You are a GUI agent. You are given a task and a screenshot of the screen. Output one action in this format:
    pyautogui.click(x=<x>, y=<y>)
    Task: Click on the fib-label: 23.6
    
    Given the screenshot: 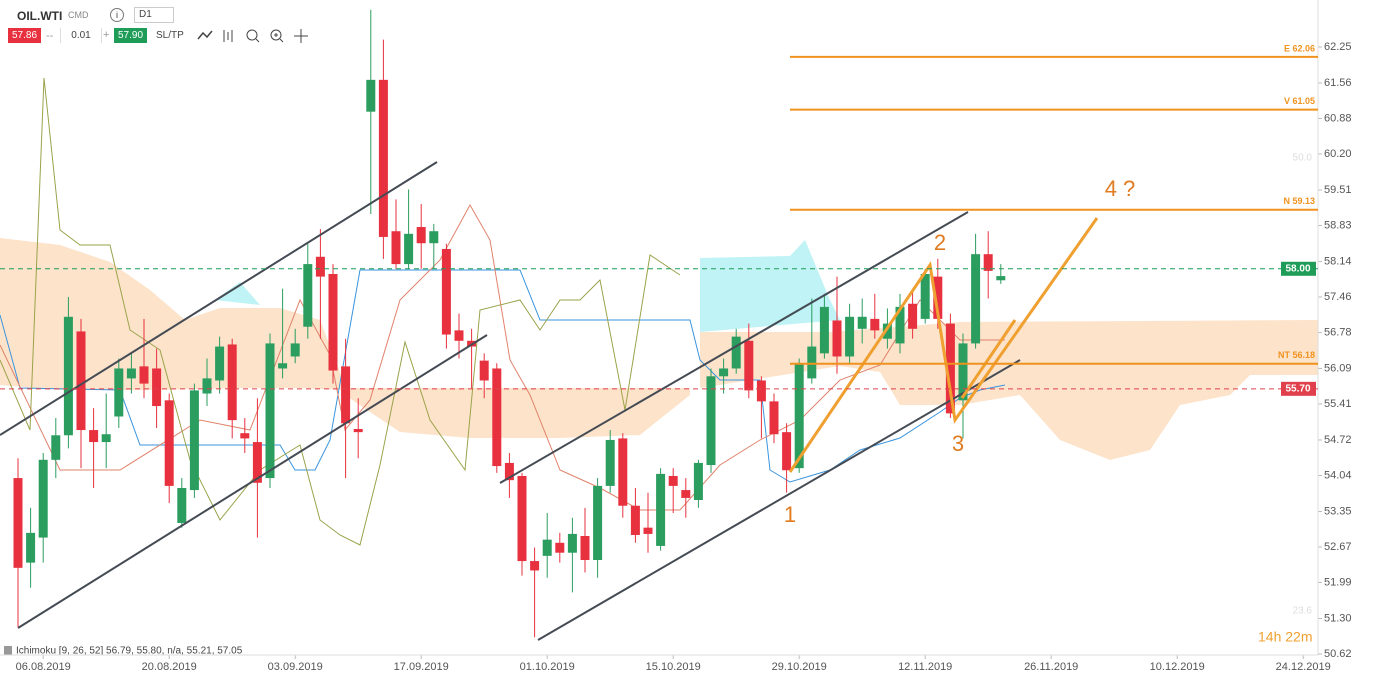 What is the action you would take?
    pyautogui.click(x=1303, y=611)
    